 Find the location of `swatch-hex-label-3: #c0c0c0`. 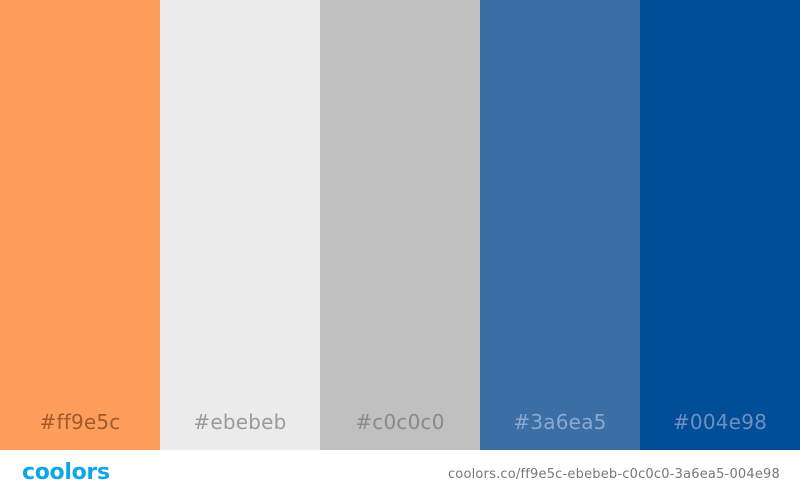

swatch-hex-label-3: #c0c0c0 is located at coordinates (400, 422).